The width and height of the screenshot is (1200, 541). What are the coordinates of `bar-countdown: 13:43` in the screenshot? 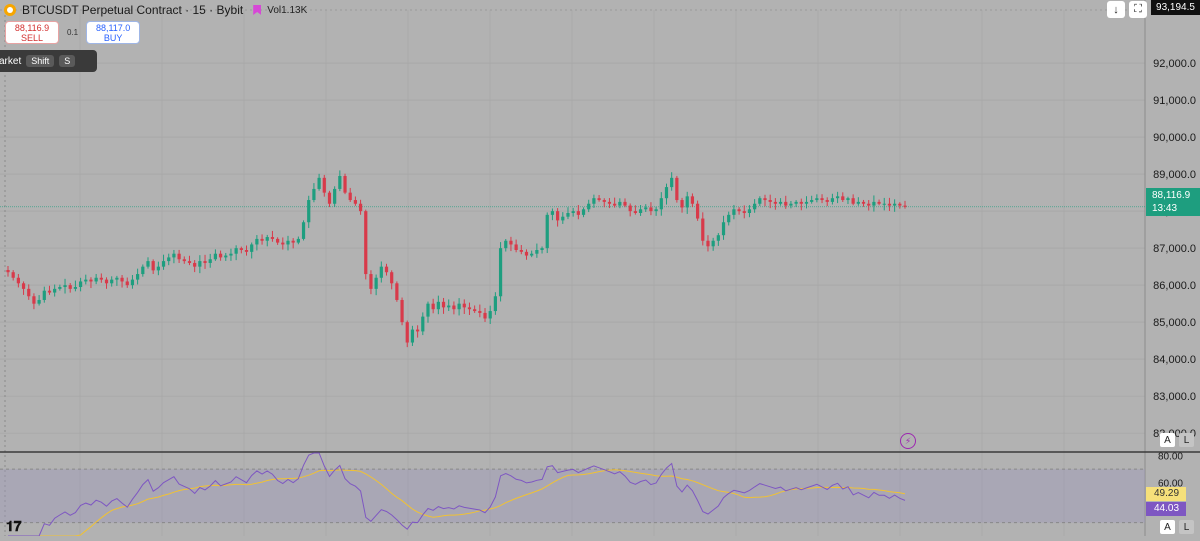 It's located at (1165, 208).